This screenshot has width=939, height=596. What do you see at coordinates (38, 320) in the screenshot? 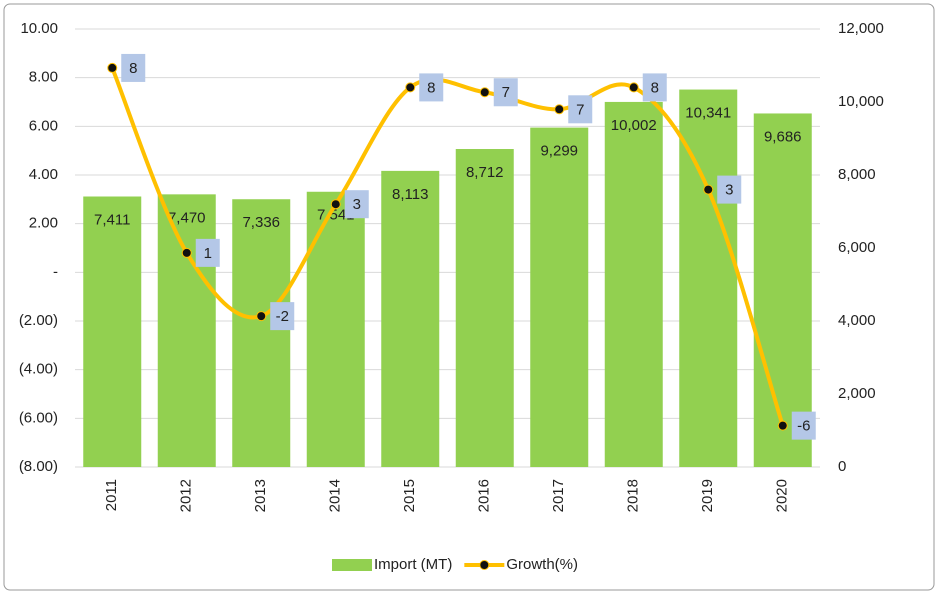
I see `y-tick-label: (2.00)` at bounding box center [38, 320].